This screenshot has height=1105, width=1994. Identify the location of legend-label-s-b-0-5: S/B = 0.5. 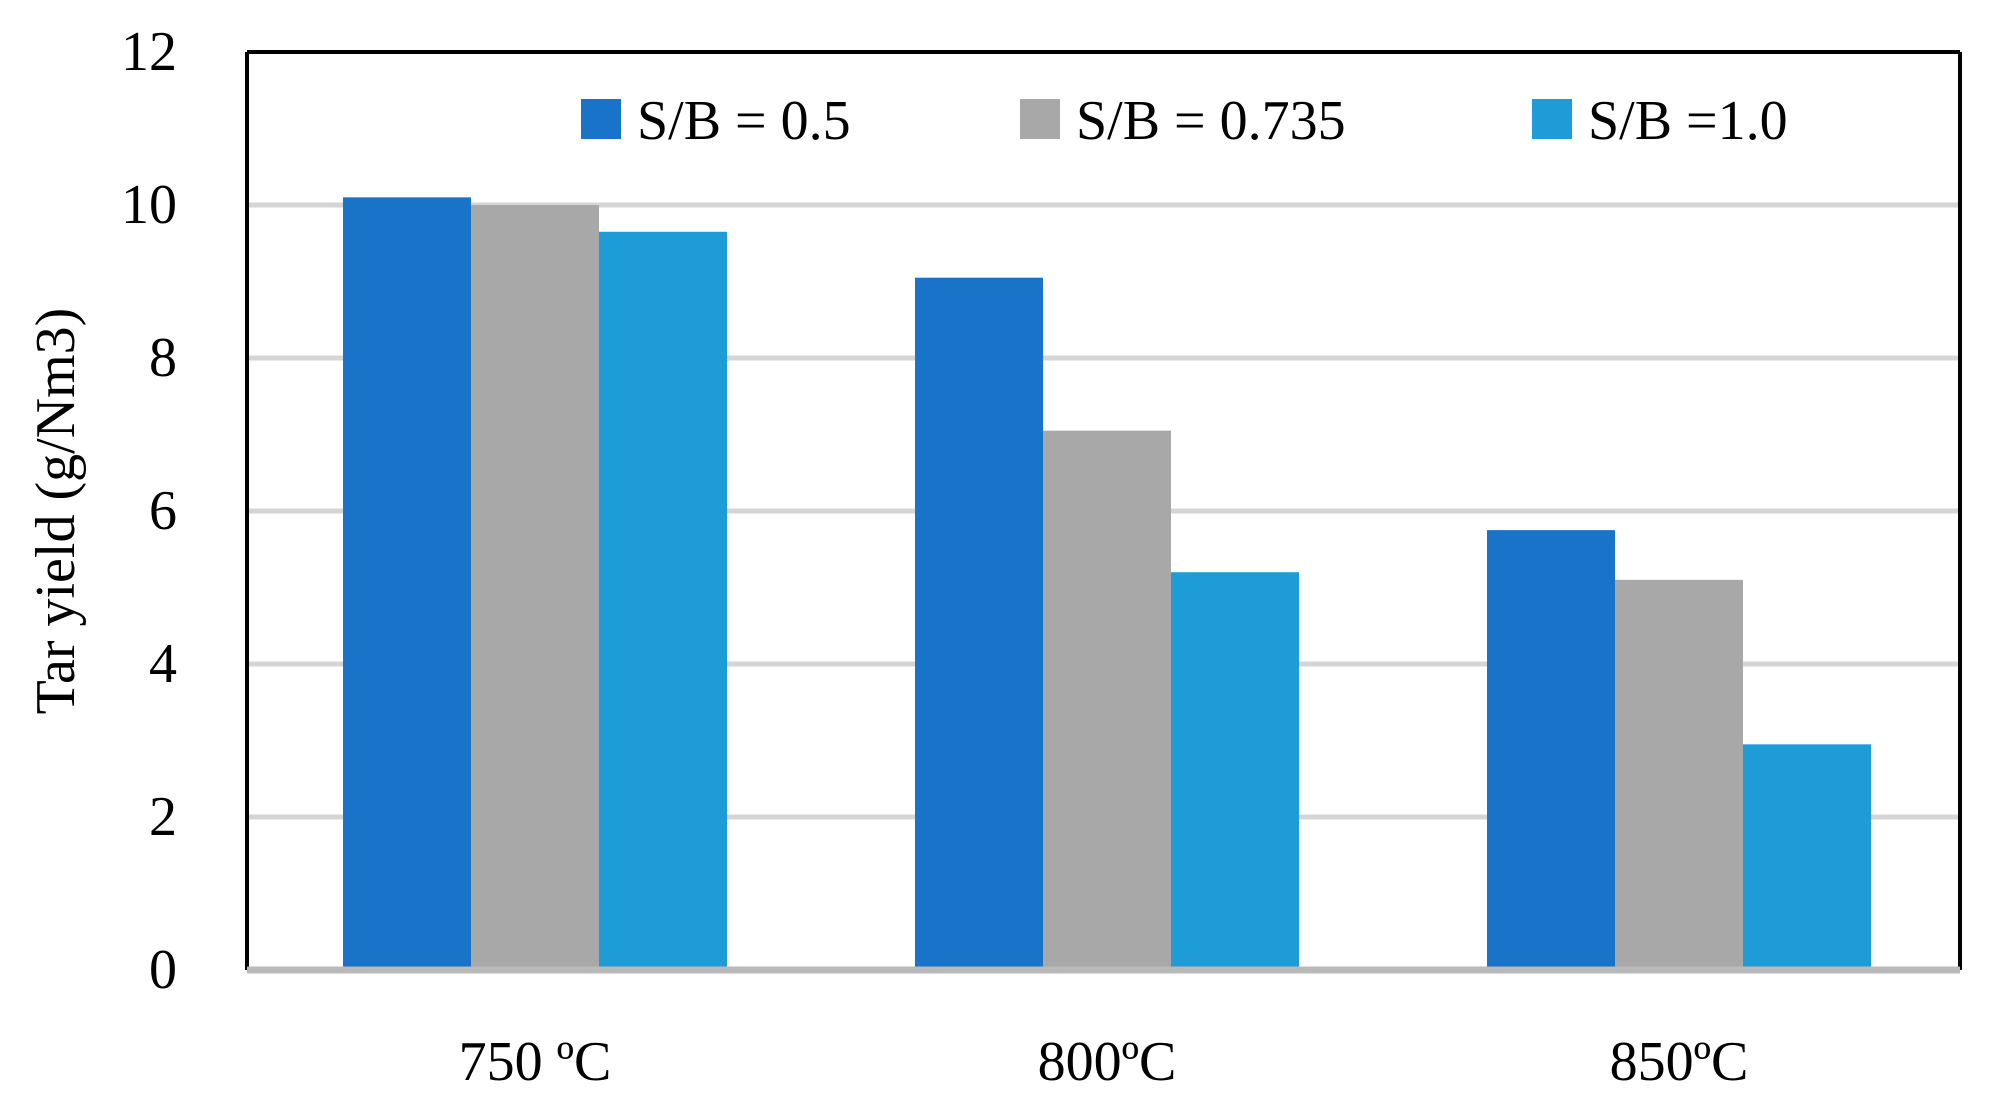
(744, 121).